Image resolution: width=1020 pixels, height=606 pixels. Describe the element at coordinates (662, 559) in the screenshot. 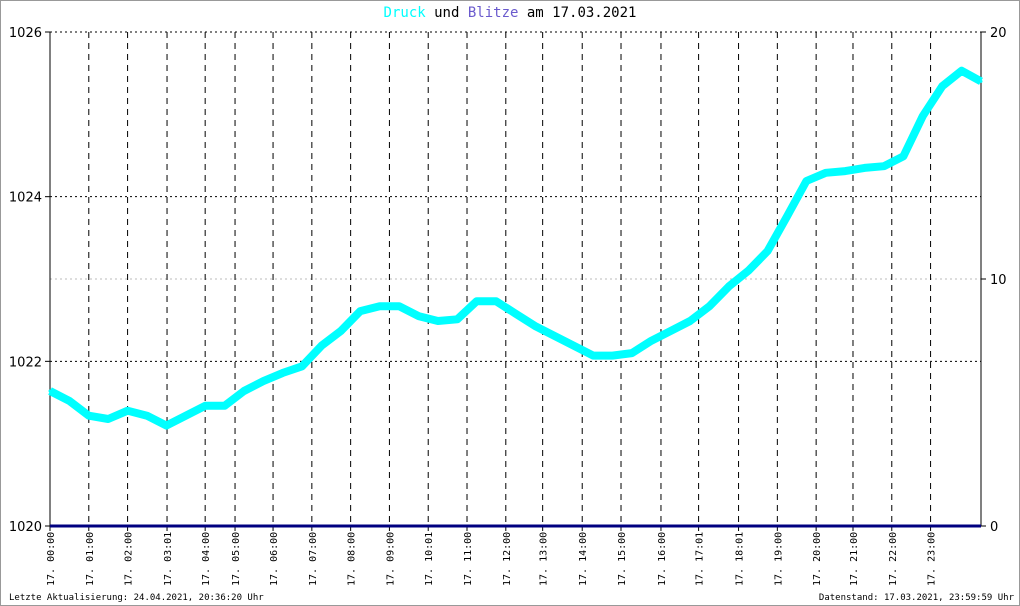

I see `x-tick-label: 17. 16:00` at that location.